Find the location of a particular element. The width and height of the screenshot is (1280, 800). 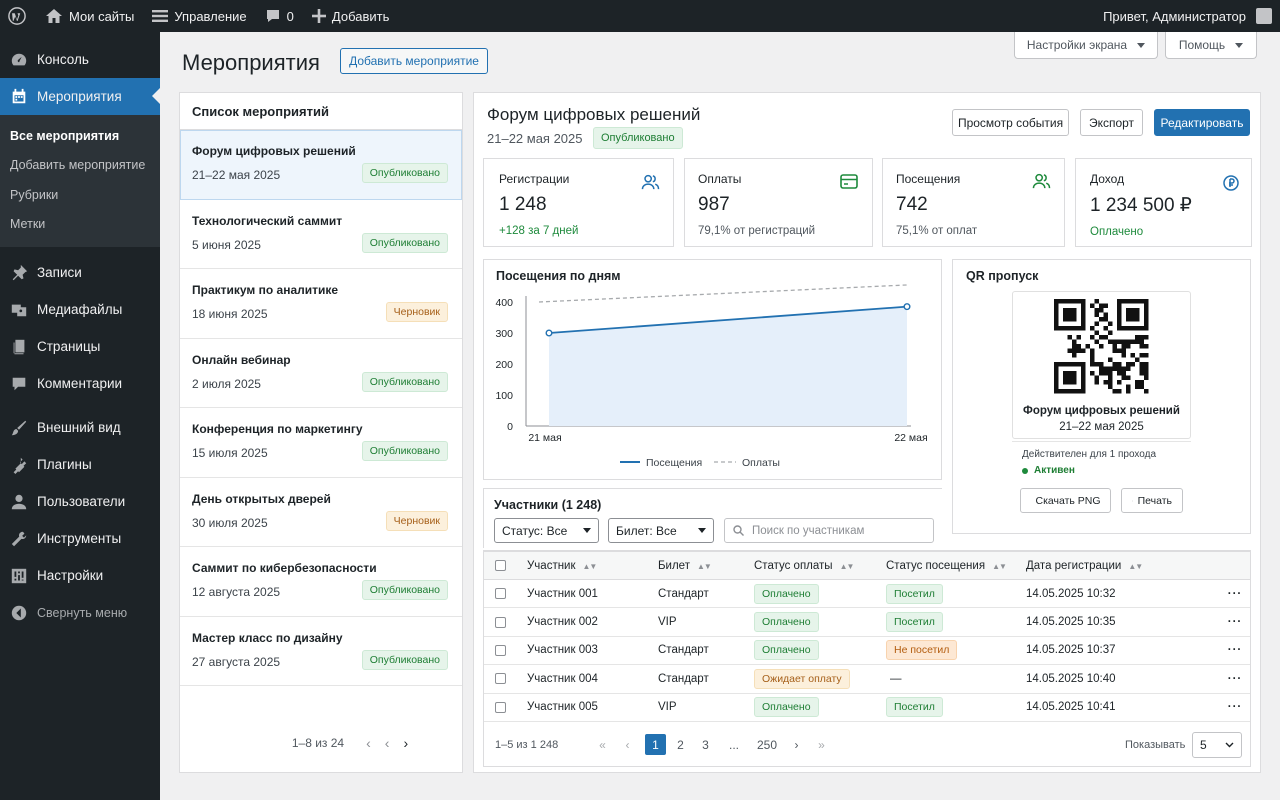

page-number: 1 is located at coordinates (655, 744).